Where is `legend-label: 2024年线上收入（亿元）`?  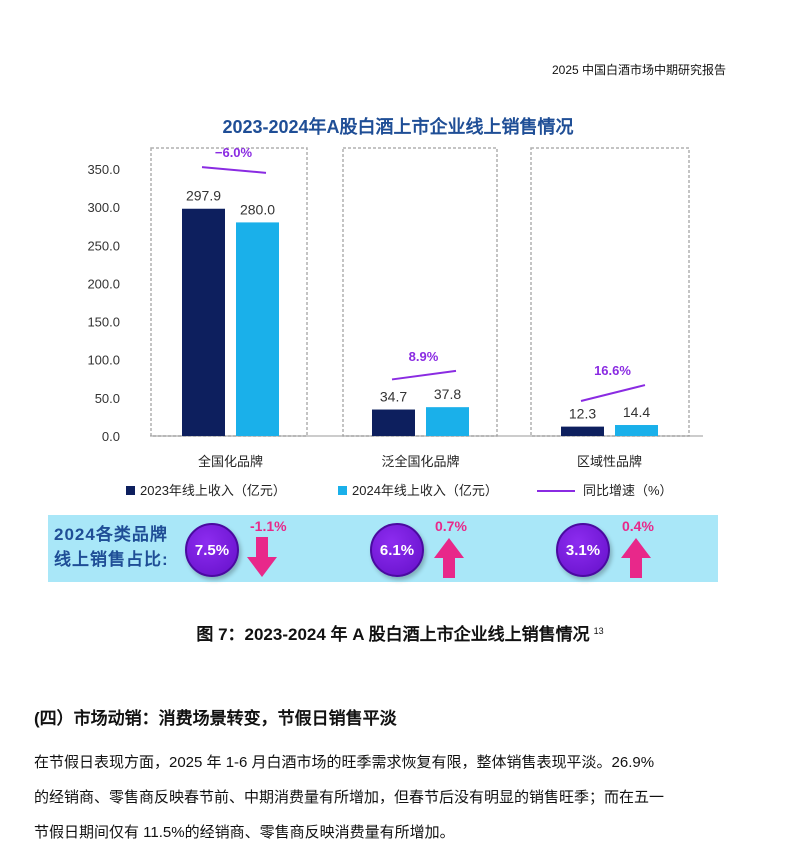
legend-label: 2024年线上收入（亿元） is located at coordinates (425, 490).